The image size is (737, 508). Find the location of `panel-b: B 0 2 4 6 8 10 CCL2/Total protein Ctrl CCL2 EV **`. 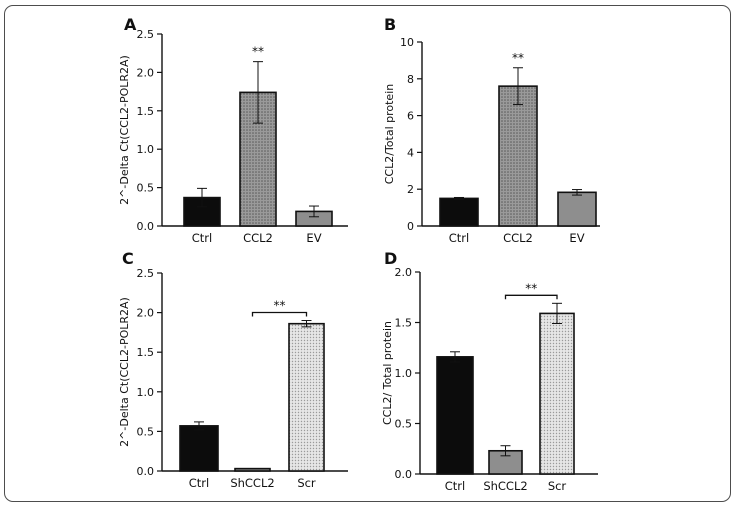

panel-b: B 0 2 4 6 8 10 CCL2/Total protein Ctrl CCL2 EV ** is located at coordinates (491, 130).